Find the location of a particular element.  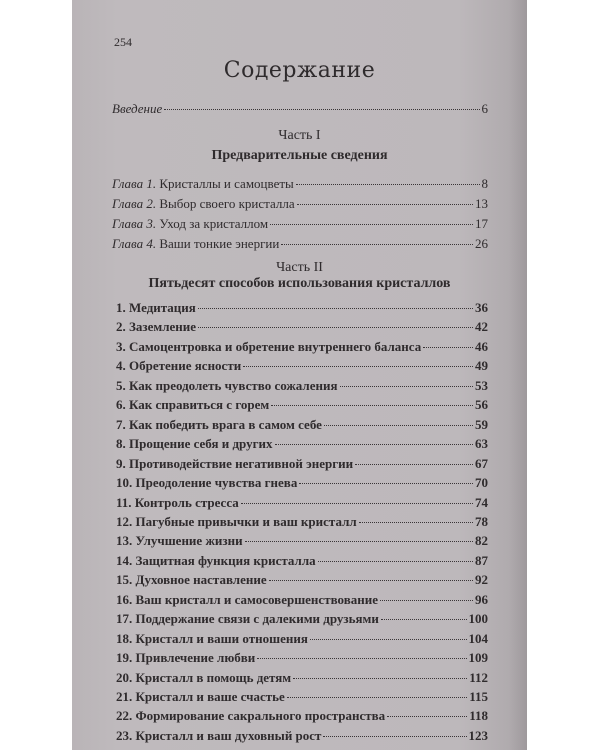

toc-entry-item: 8. Прощение себя и других 63 is located at coordinates (302, 444).